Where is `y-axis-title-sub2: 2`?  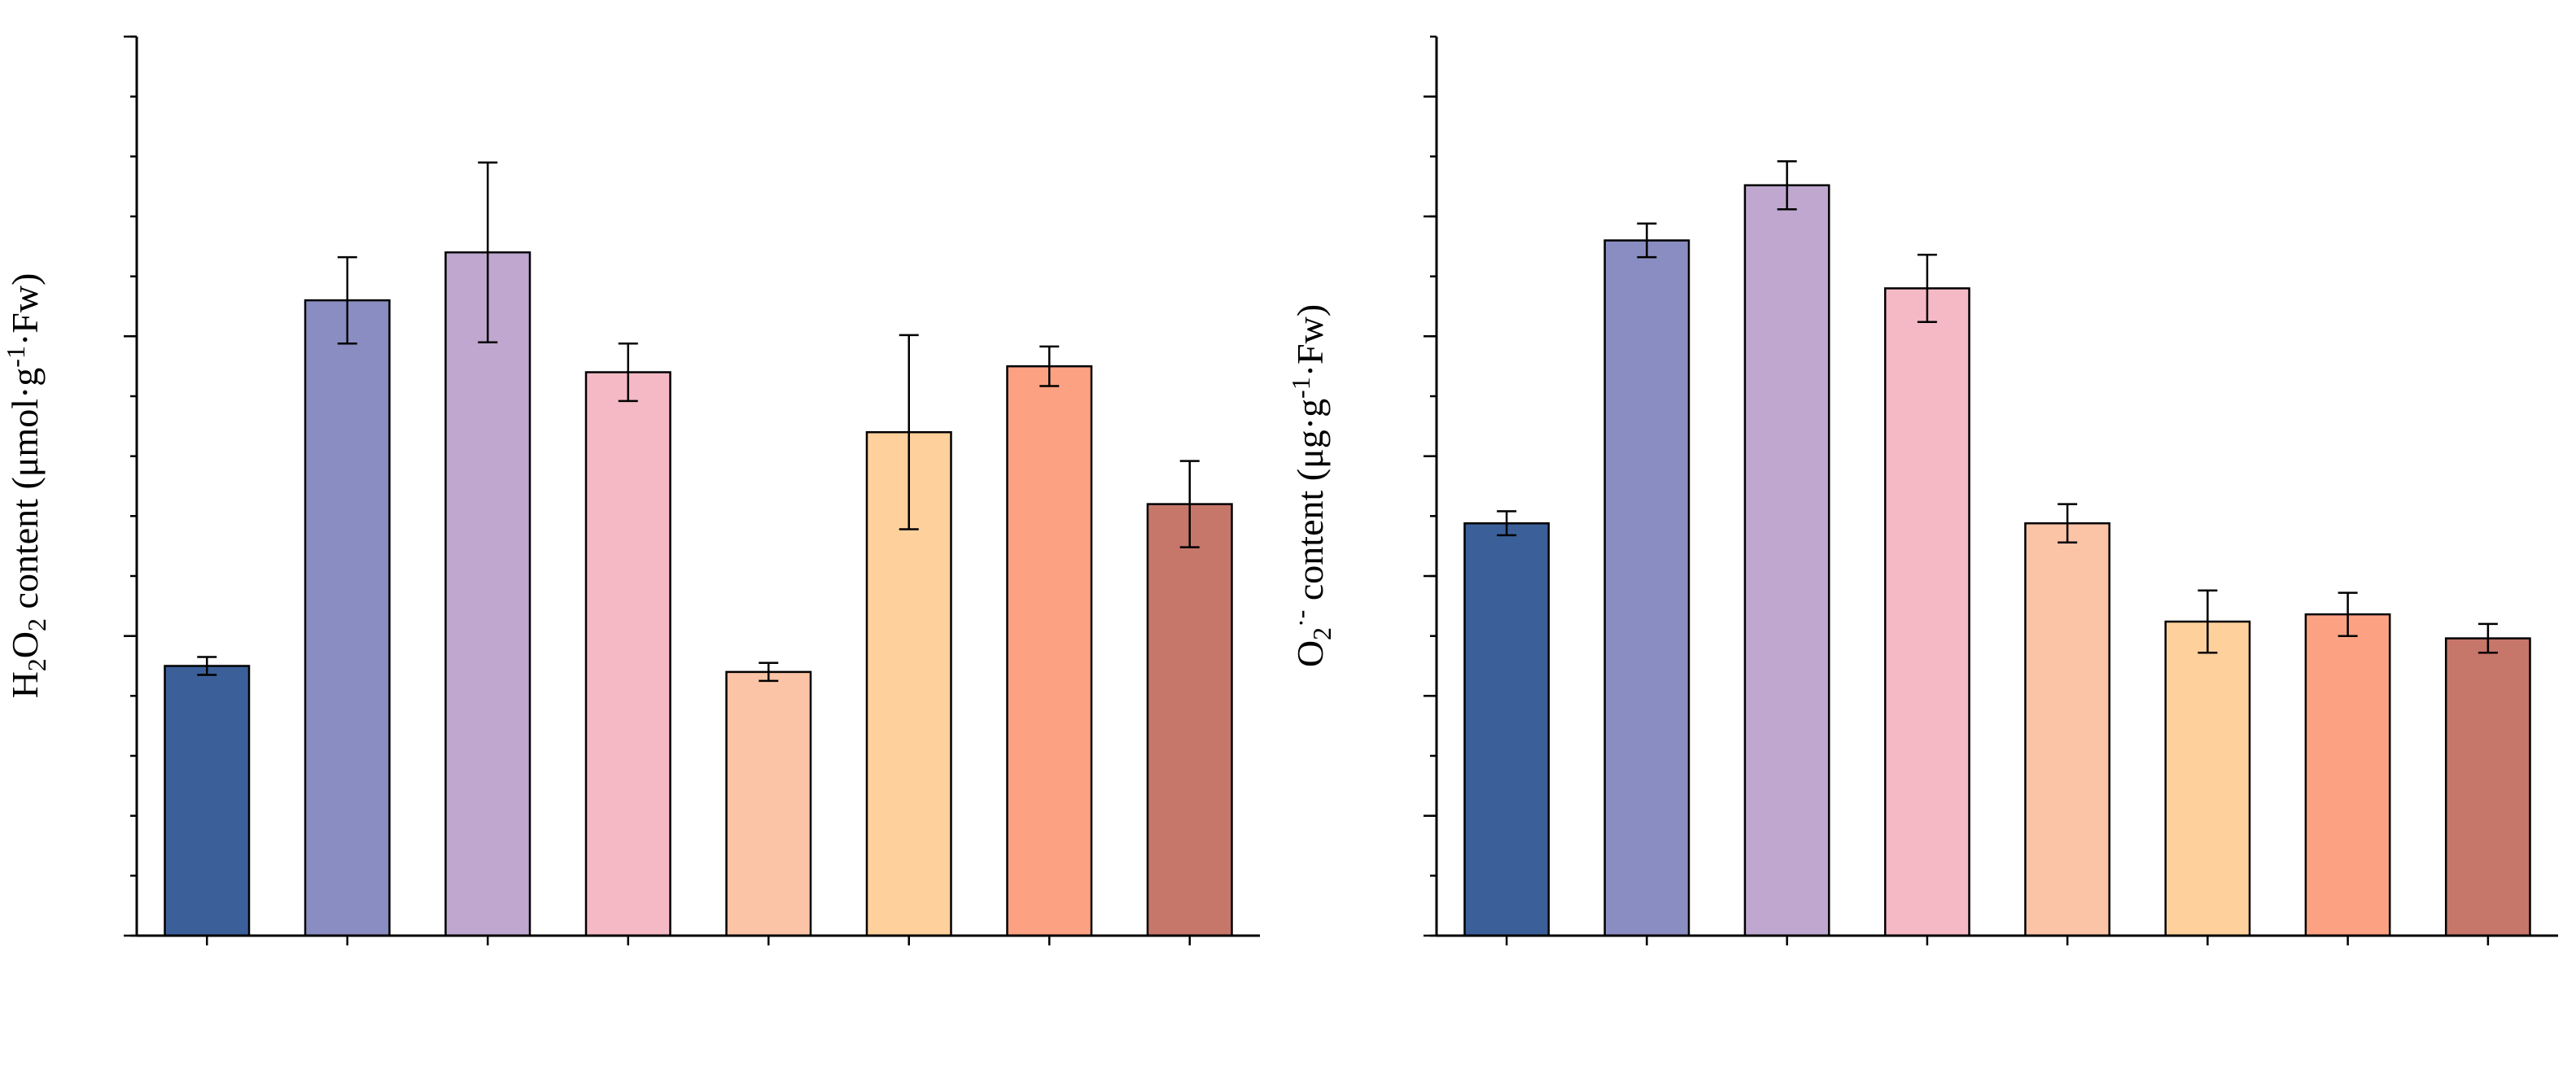
y-axis-title-sub2: 2 is located at coordinates (36, 624).